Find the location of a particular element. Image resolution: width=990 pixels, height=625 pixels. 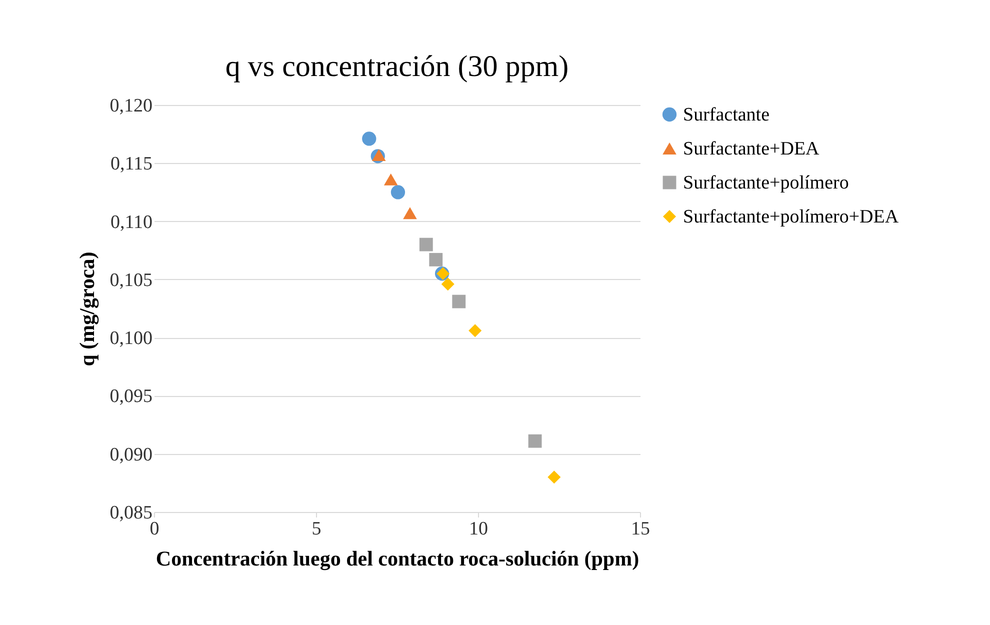

legend-label: Surfactante is located at coordinates (726, 115).